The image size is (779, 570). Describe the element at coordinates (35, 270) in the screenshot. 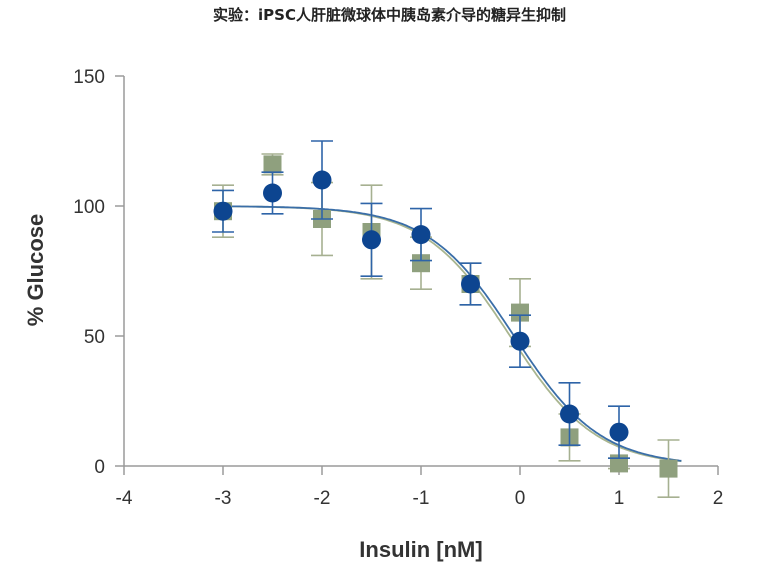

I see `y-axis-label: % Glucose` at that location.